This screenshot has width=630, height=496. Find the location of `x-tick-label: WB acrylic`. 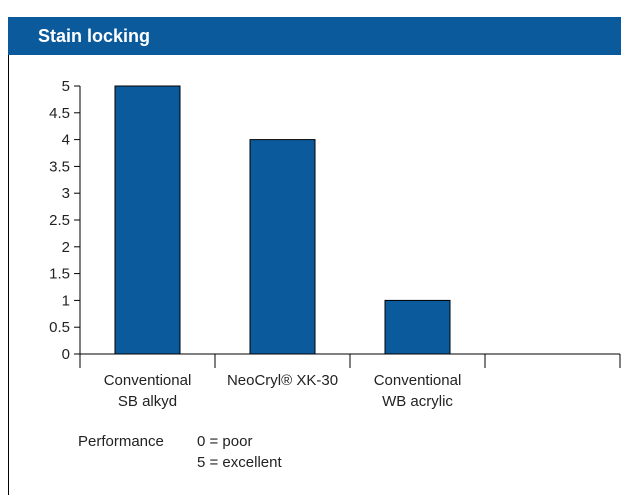

x-tick-label: WB acrylic is located at coordinates (417, 401).